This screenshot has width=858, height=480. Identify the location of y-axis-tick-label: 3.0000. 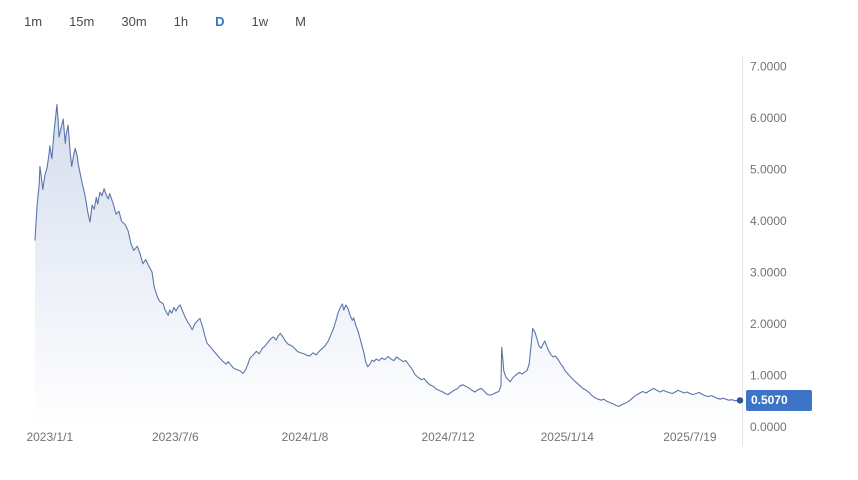
(768, 273).